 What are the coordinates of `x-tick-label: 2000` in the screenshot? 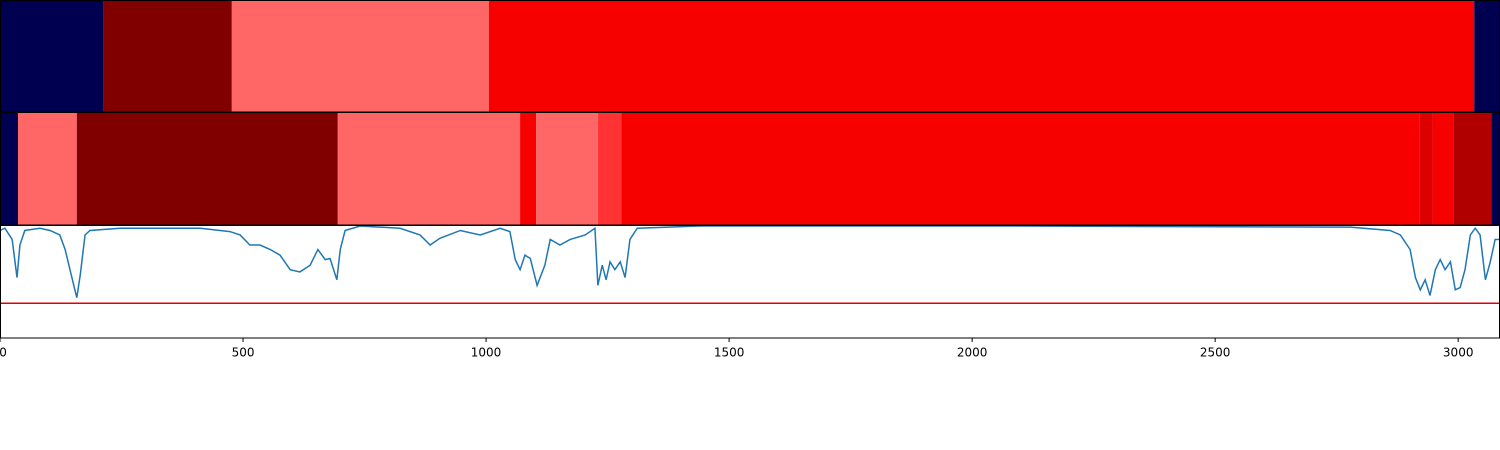 It's located at (972, 353).